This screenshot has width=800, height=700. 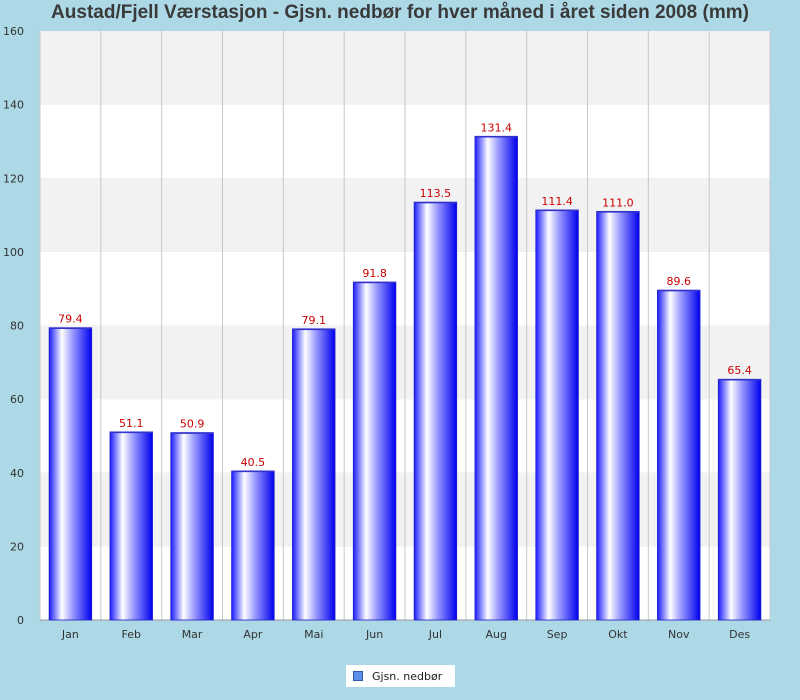 What do you see at coordinates (131, 634) in the screenshot?
I see `x-tick-label: Feb` at bounding box center [131, 634].